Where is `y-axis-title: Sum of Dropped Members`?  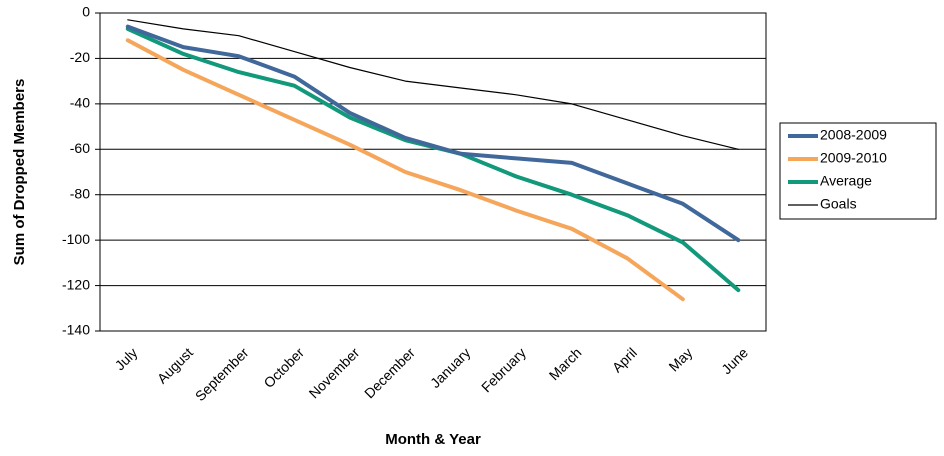 y-axis-title: Sum of Dropped Members is located at coordinates (19, 172).